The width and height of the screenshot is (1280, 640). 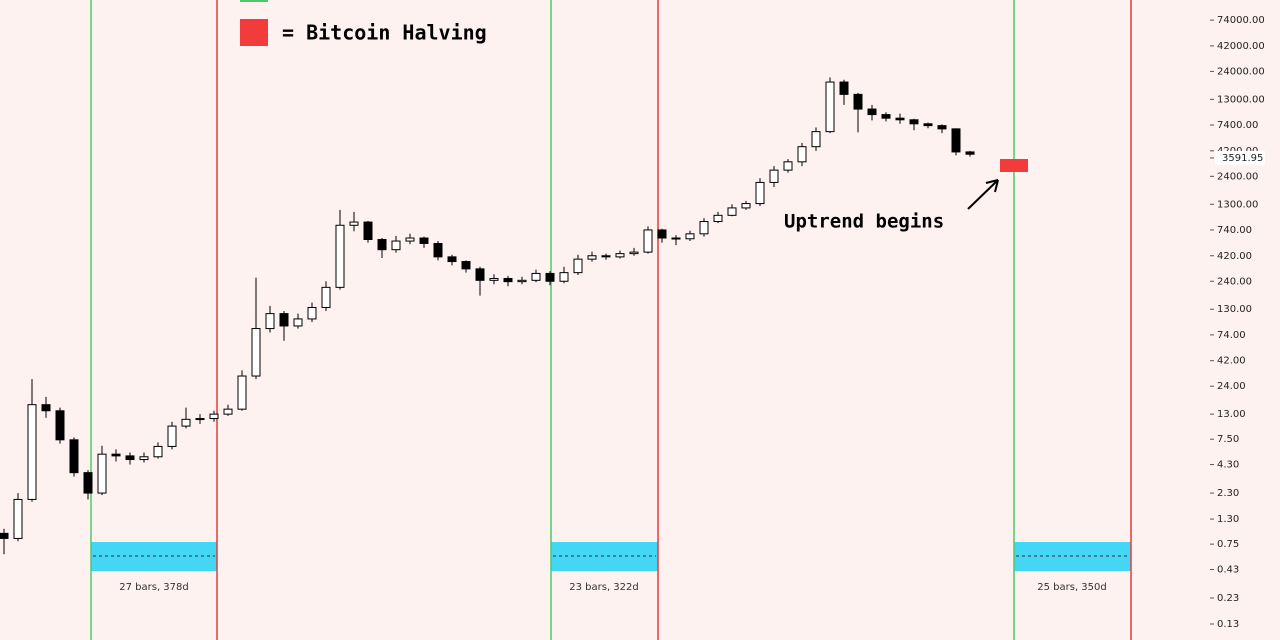 I want to click on y-tick-label: 0.43, so click(x=1228, y=569).